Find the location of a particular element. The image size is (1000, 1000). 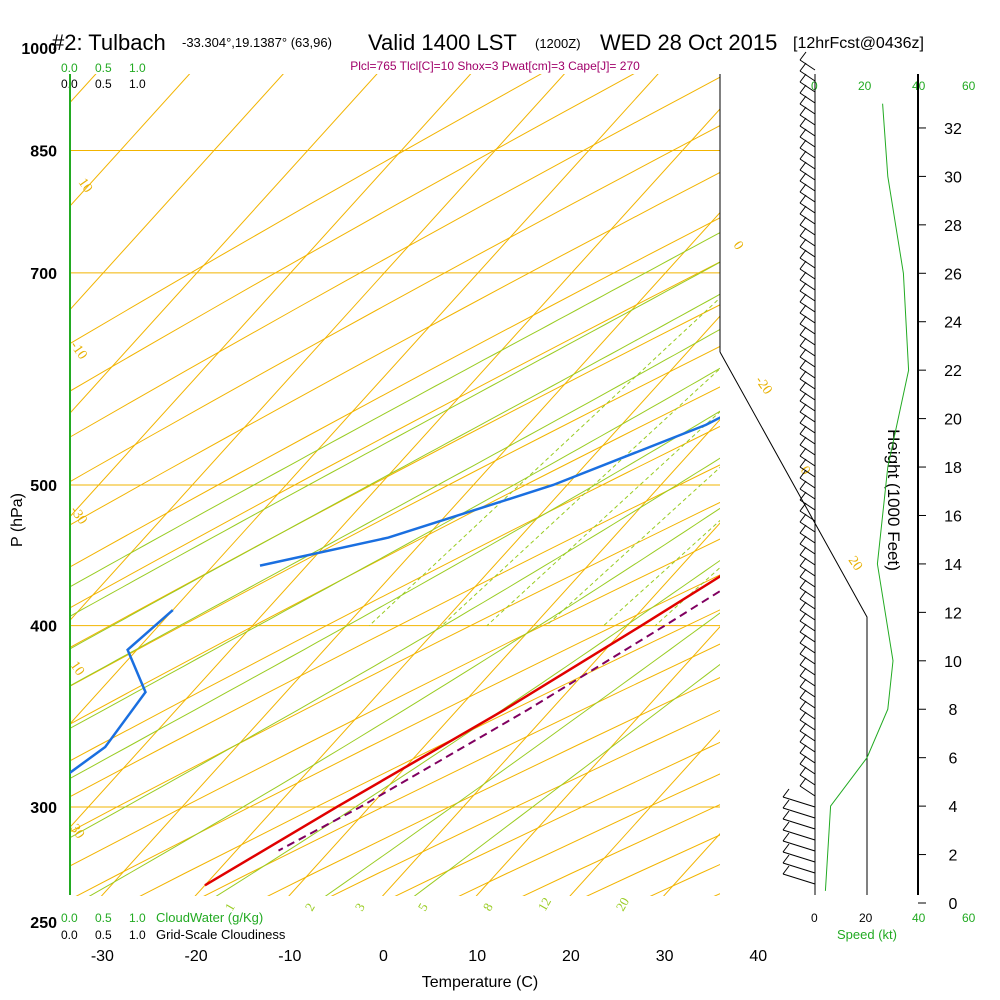

cloud-top-green-2: 1.0 is located at coordinates (137, 68).